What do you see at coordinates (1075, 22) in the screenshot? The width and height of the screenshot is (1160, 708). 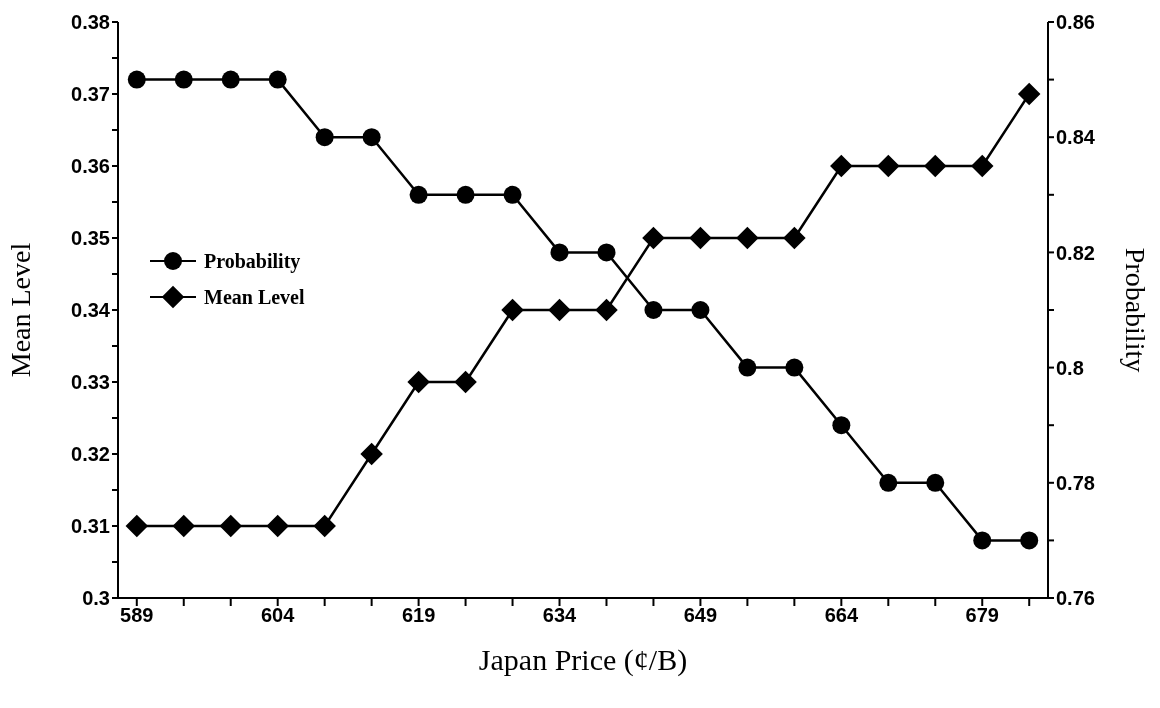 I see `y2-tick-label: 0.86` at bounding box center [1075, 22].